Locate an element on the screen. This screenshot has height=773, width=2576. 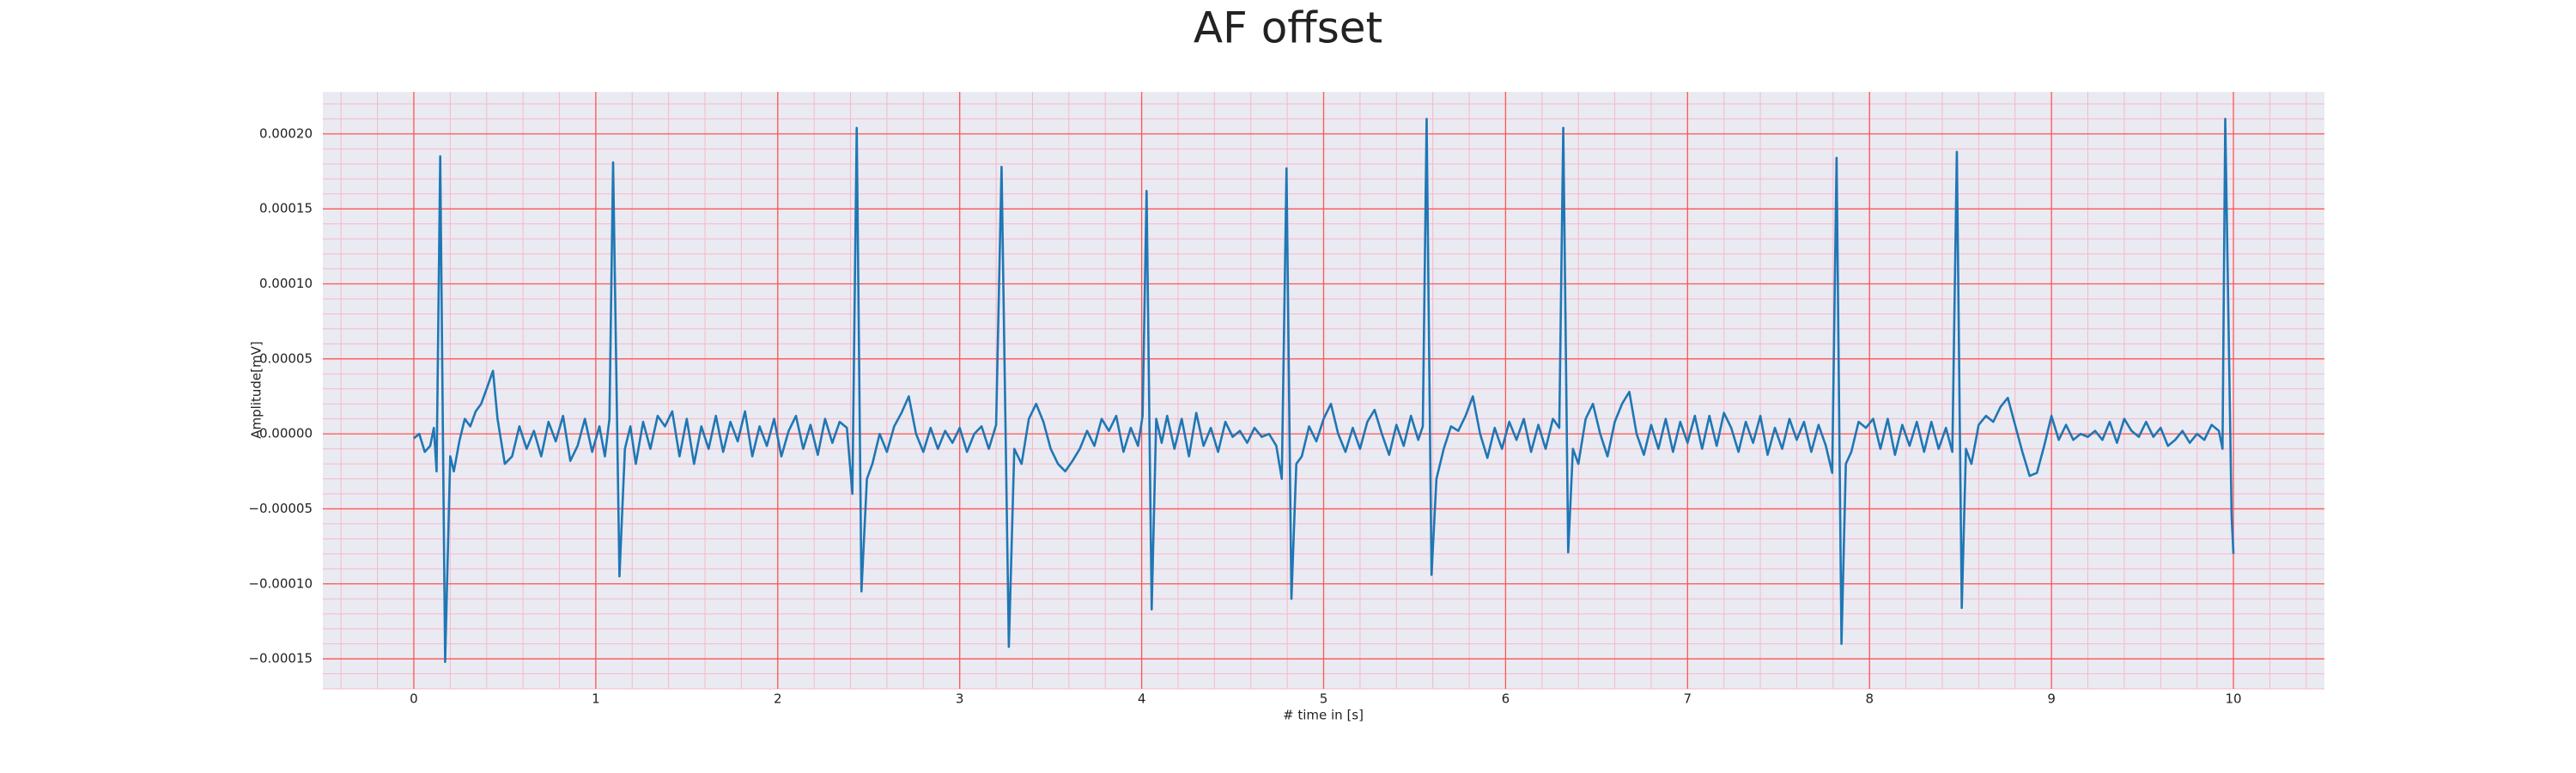
y-tick-label: 0.00005 is located at coordinates (286, 358).